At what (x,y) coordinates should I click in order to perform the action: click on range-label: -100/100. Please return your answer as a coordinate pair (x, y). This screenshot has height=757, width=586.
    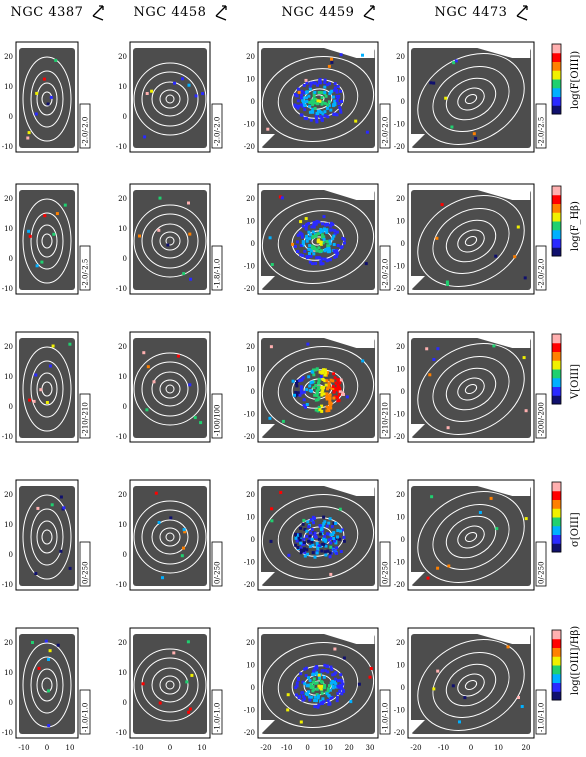
    Looking at the image, I should click on (218, 420).